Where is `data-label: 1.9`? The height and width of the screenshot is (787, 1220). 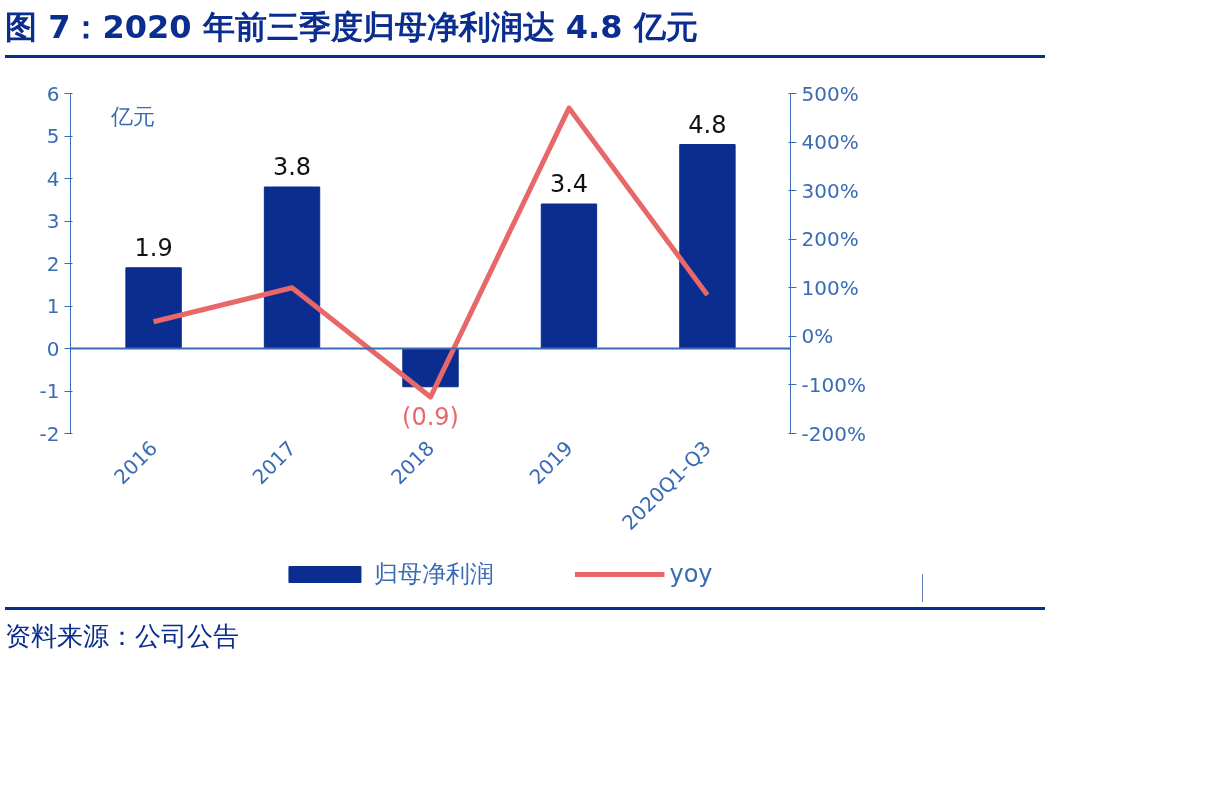
data-label: 1.9 is located at coordinates (153, 247).